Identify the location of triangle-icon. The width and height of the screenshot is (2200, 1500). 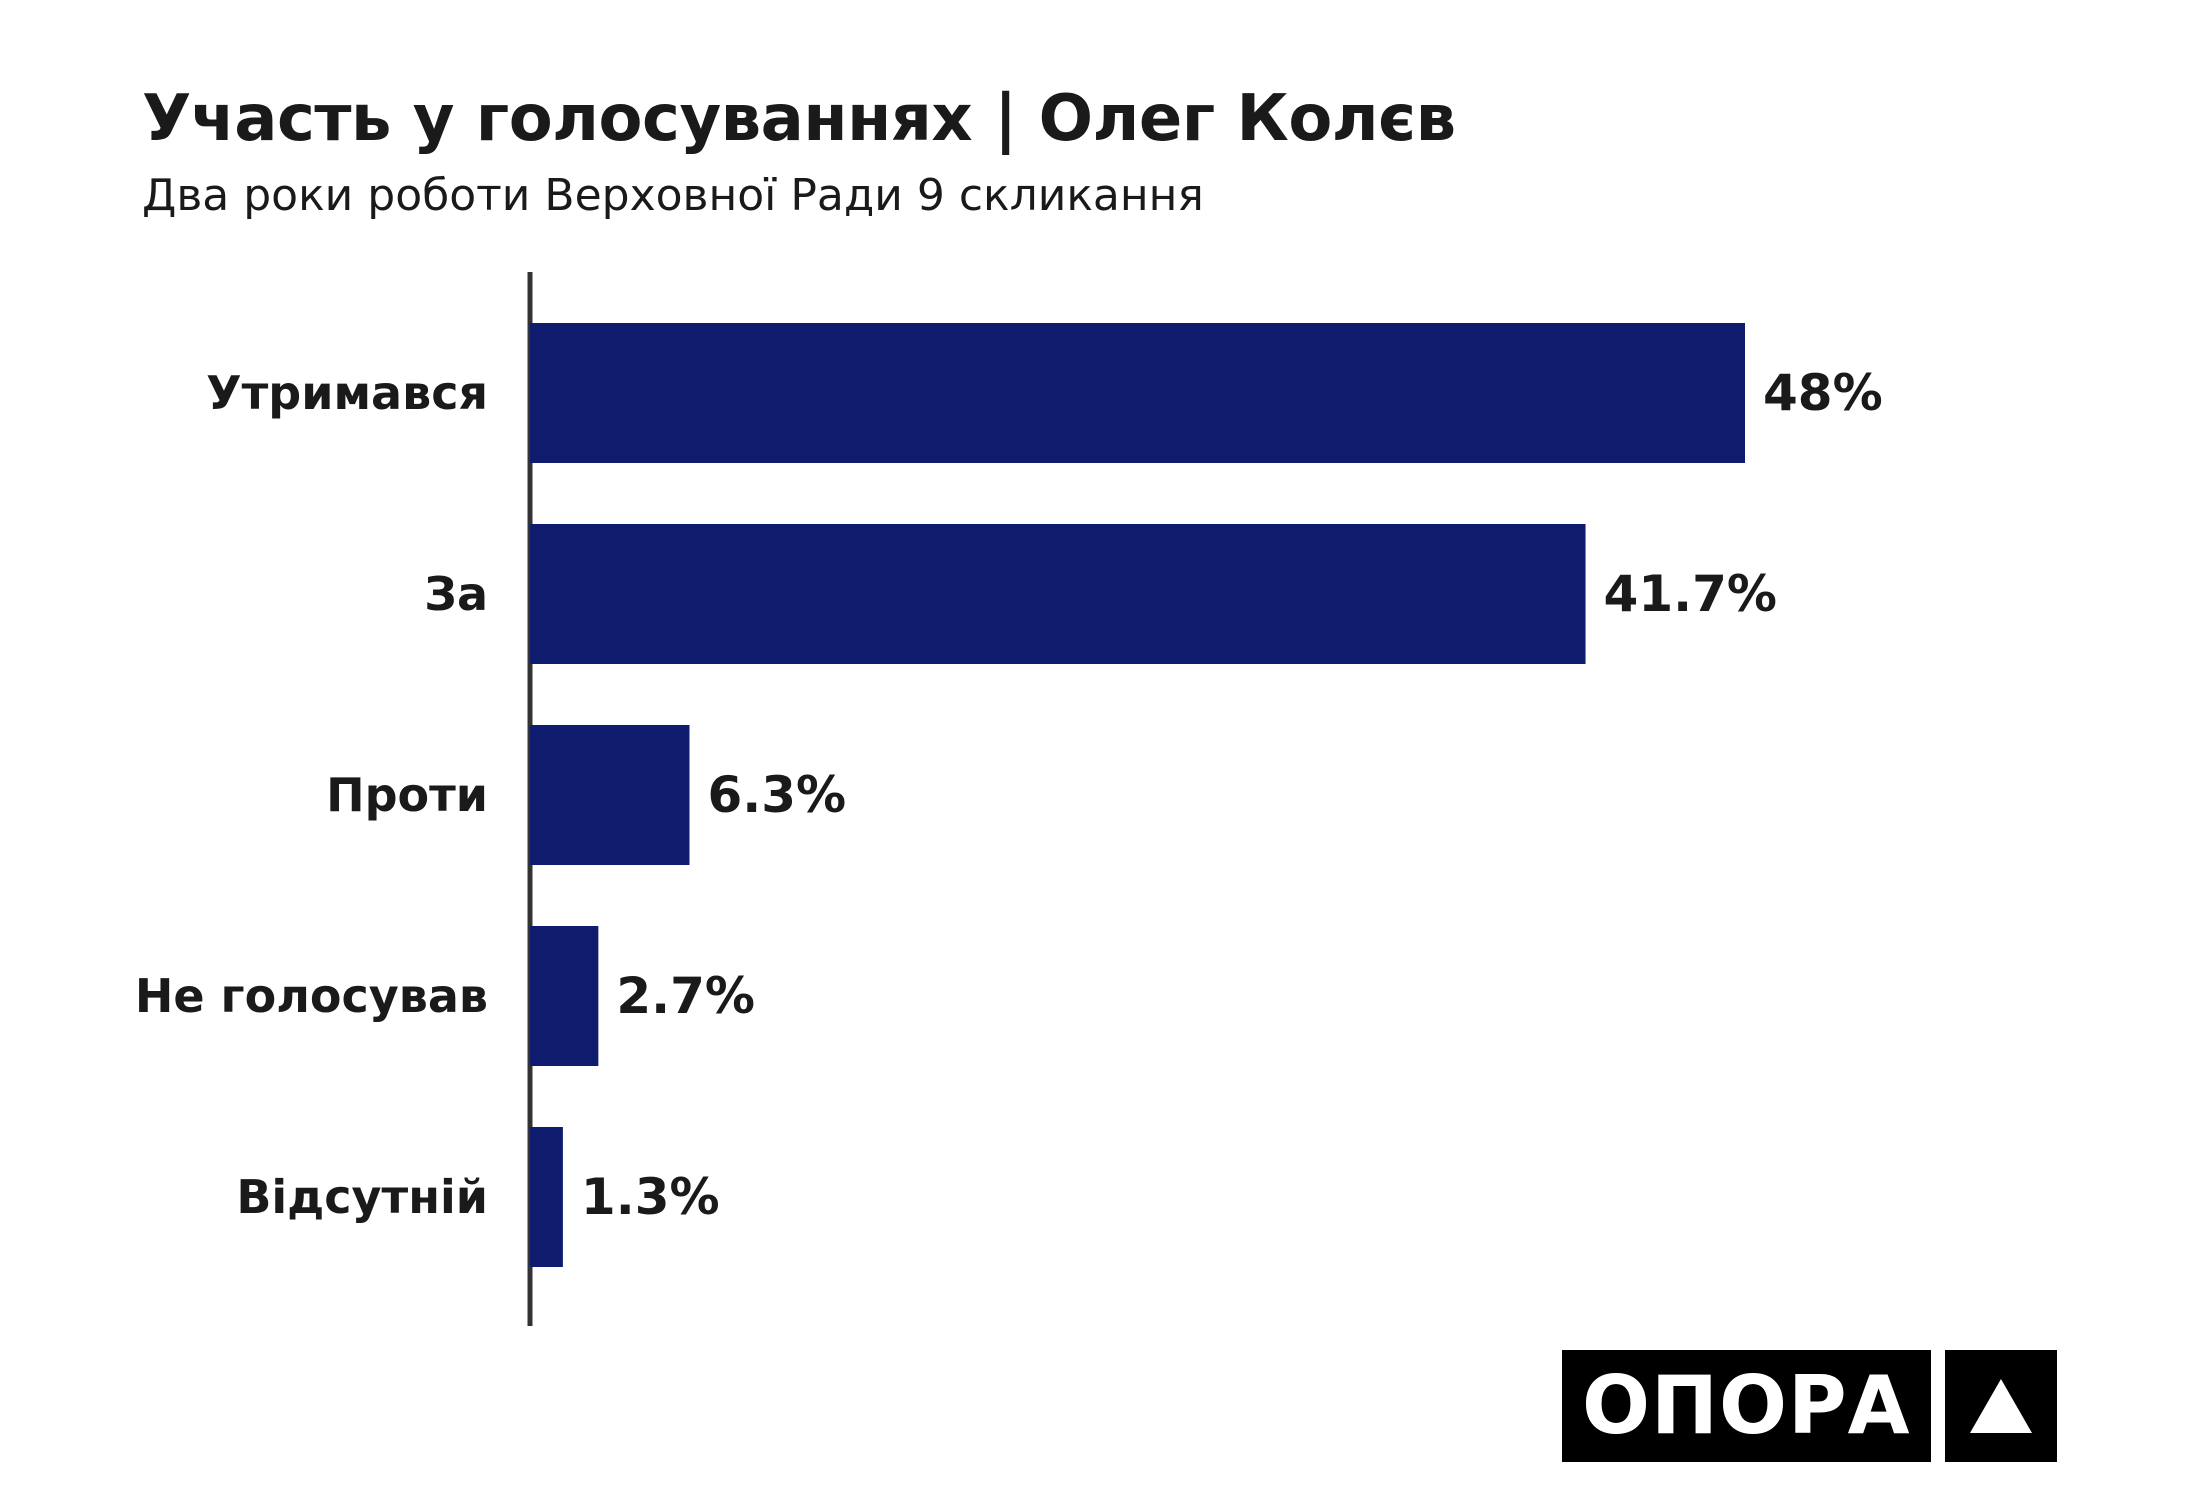
(2000, 1406).